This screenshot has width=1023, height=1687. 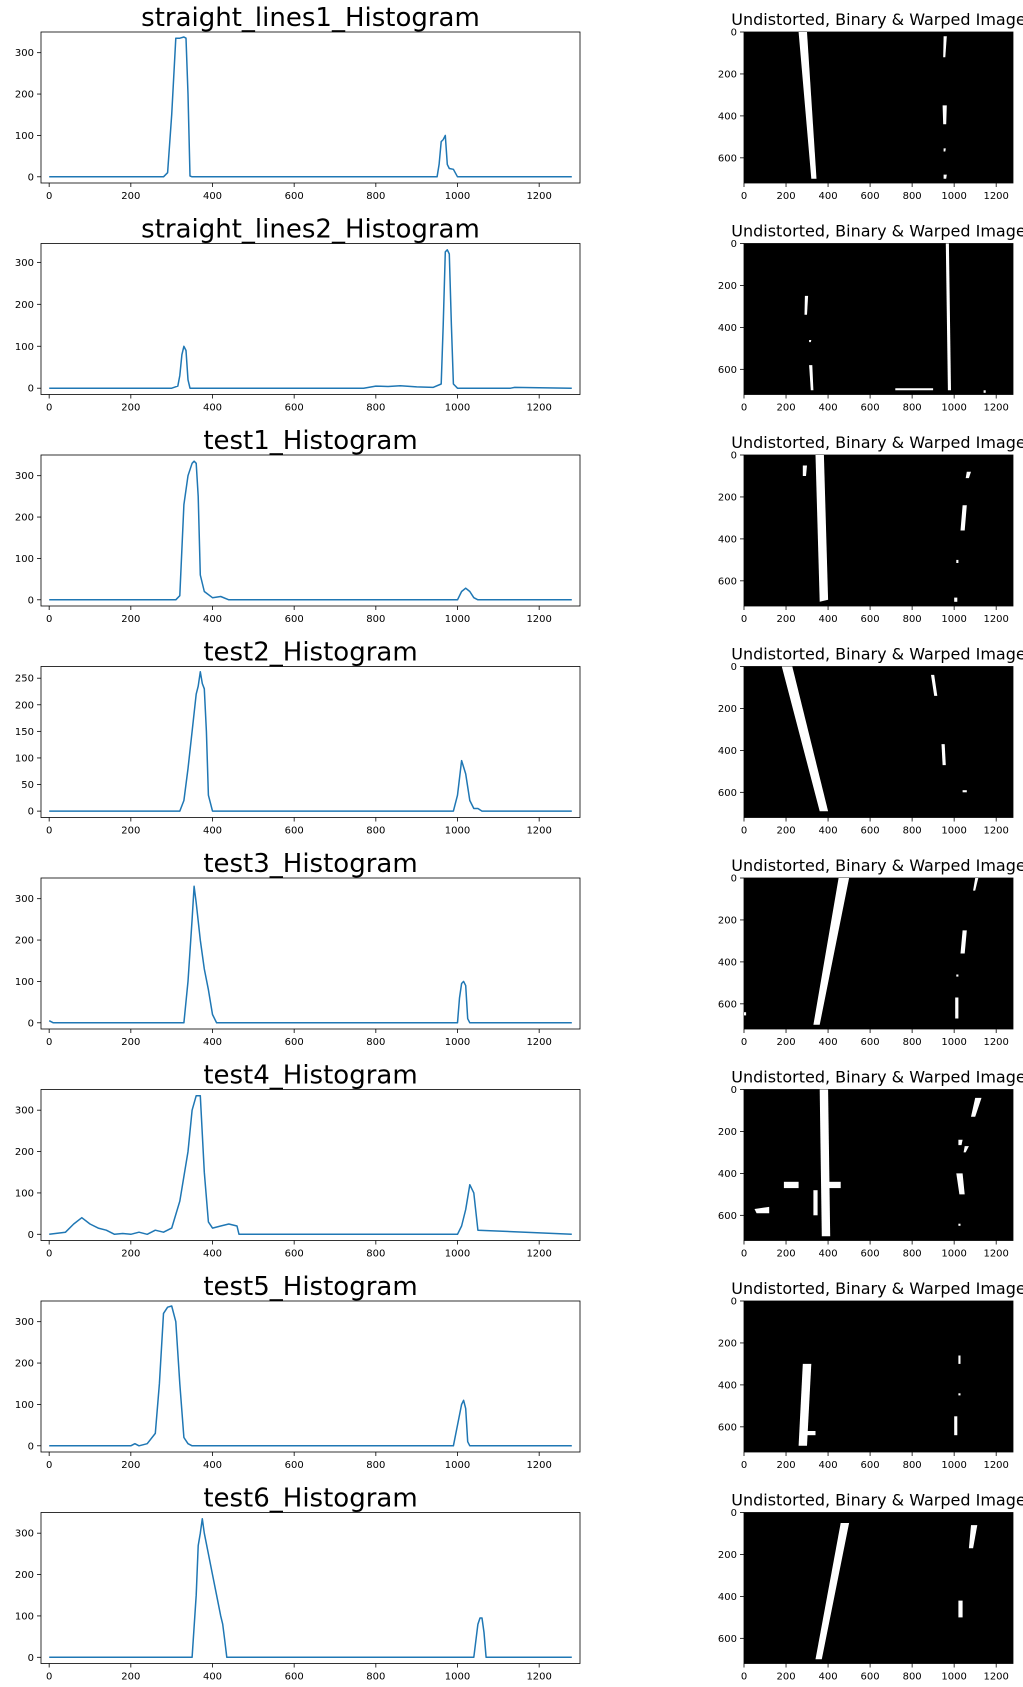 I want to click on image-y-tick-label: 200, so click(x=727, y=1555).